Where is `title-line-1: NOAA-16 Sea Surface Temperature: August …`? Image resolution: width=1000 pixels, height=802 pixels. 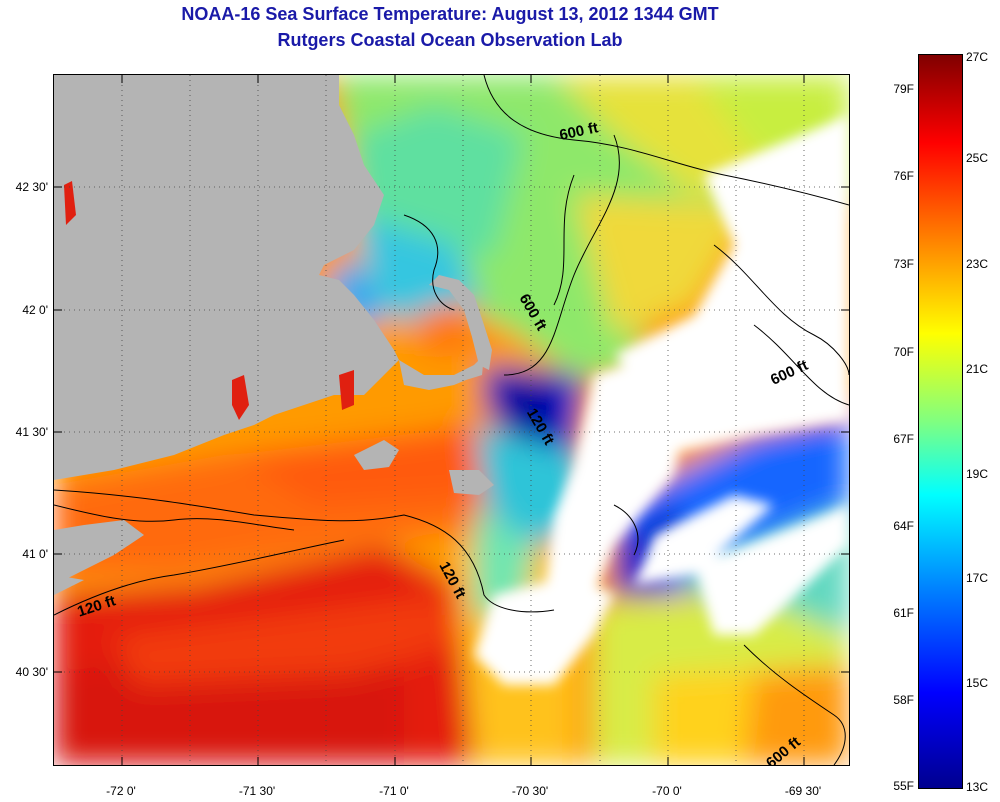 title-line-1: NOAA-16 Sea Surface Temperature: August … is located at coordinates (450, 14).